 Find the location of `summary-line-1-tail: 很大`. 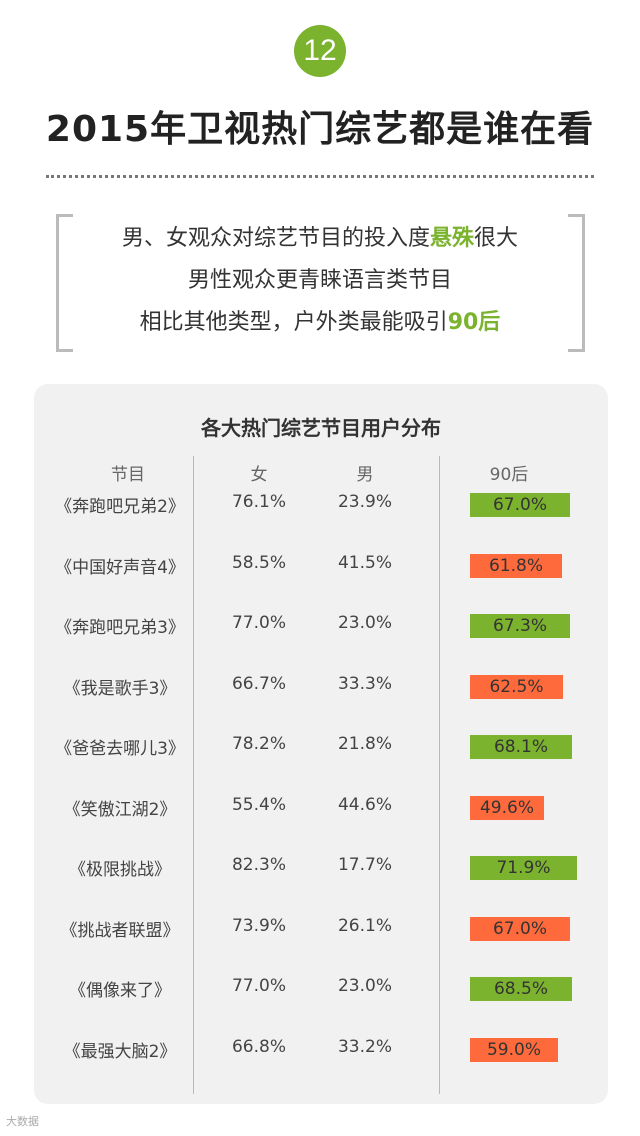

summary-line-1-tail: 很大 is located at coordinates (496, 238).